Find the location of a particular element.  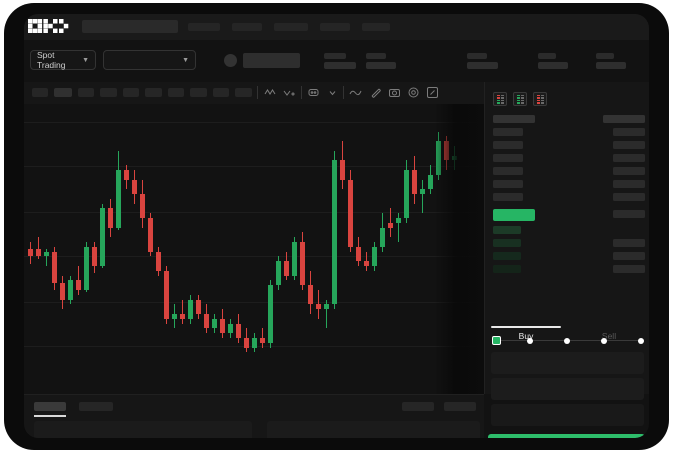

toolbar-divider is located at coordinates (301, 92).